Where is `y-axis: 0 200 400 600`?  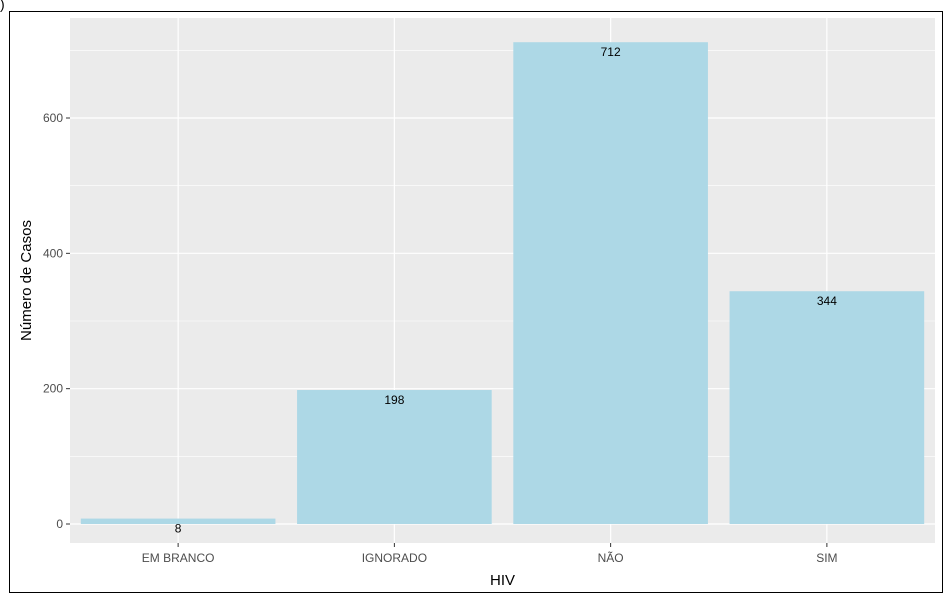 y-axis: 0 200 400 600 is located at coordinates (56, 321).